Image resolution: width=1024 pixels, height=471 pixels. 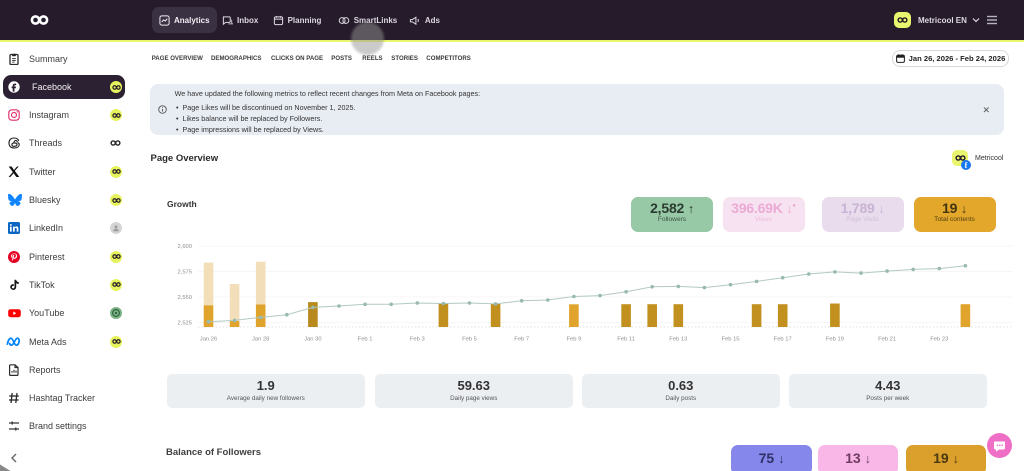 I want to click on svg-text: Feb 15, so click(x=730, y=340).